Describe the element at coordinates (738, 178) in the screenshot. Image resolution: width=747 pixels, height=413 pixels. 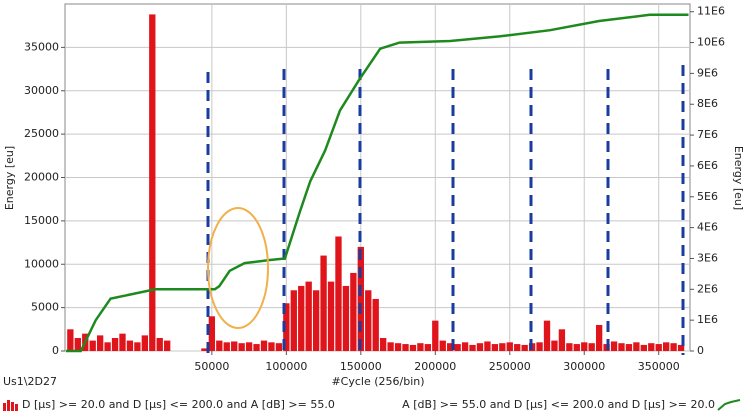
I see `y2-axis-title: Energy [eu]` at that location.